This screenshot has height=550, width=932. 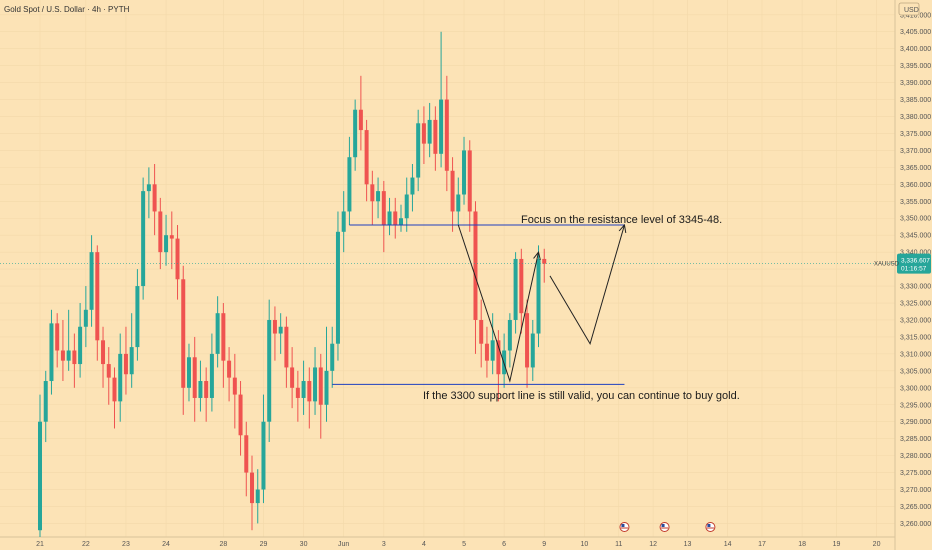 I want to click on time-tick-label: 29, so click(x=264, y=544).